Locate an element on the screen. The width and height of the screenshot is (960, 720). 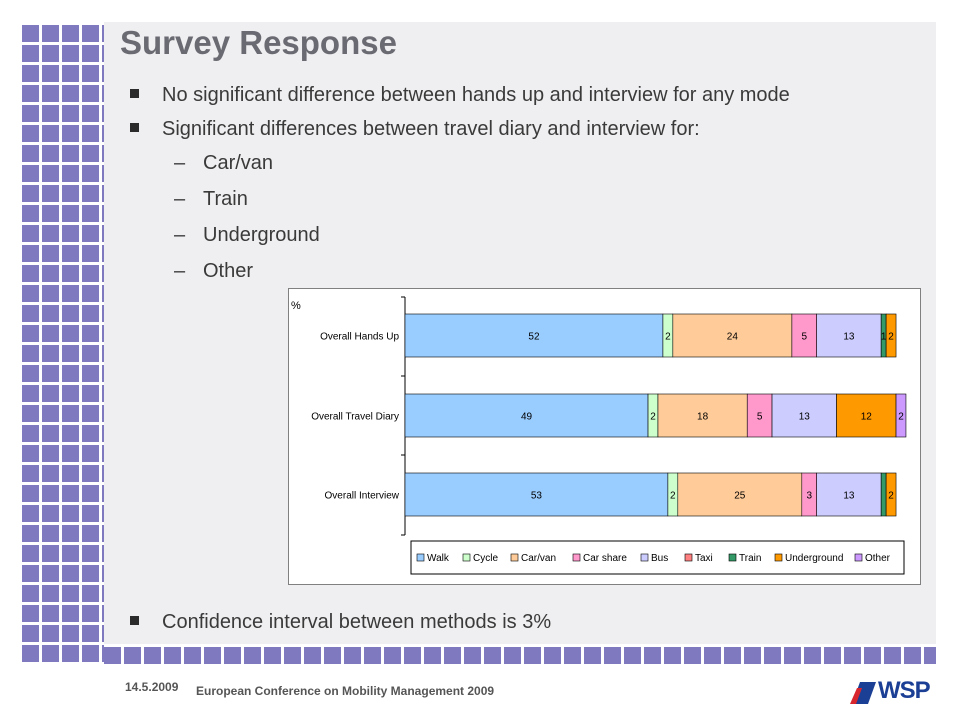
data-label: 24 is located at coordinates (733, 337).